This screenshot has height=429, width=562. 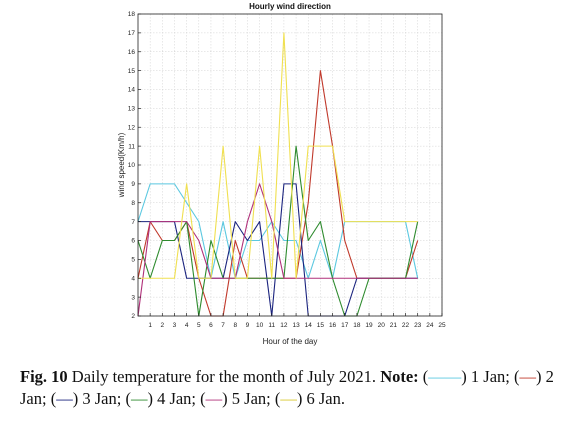 I want to click on caption-legend-item: (—) 2 Jan;, so click(x=287, y=387).